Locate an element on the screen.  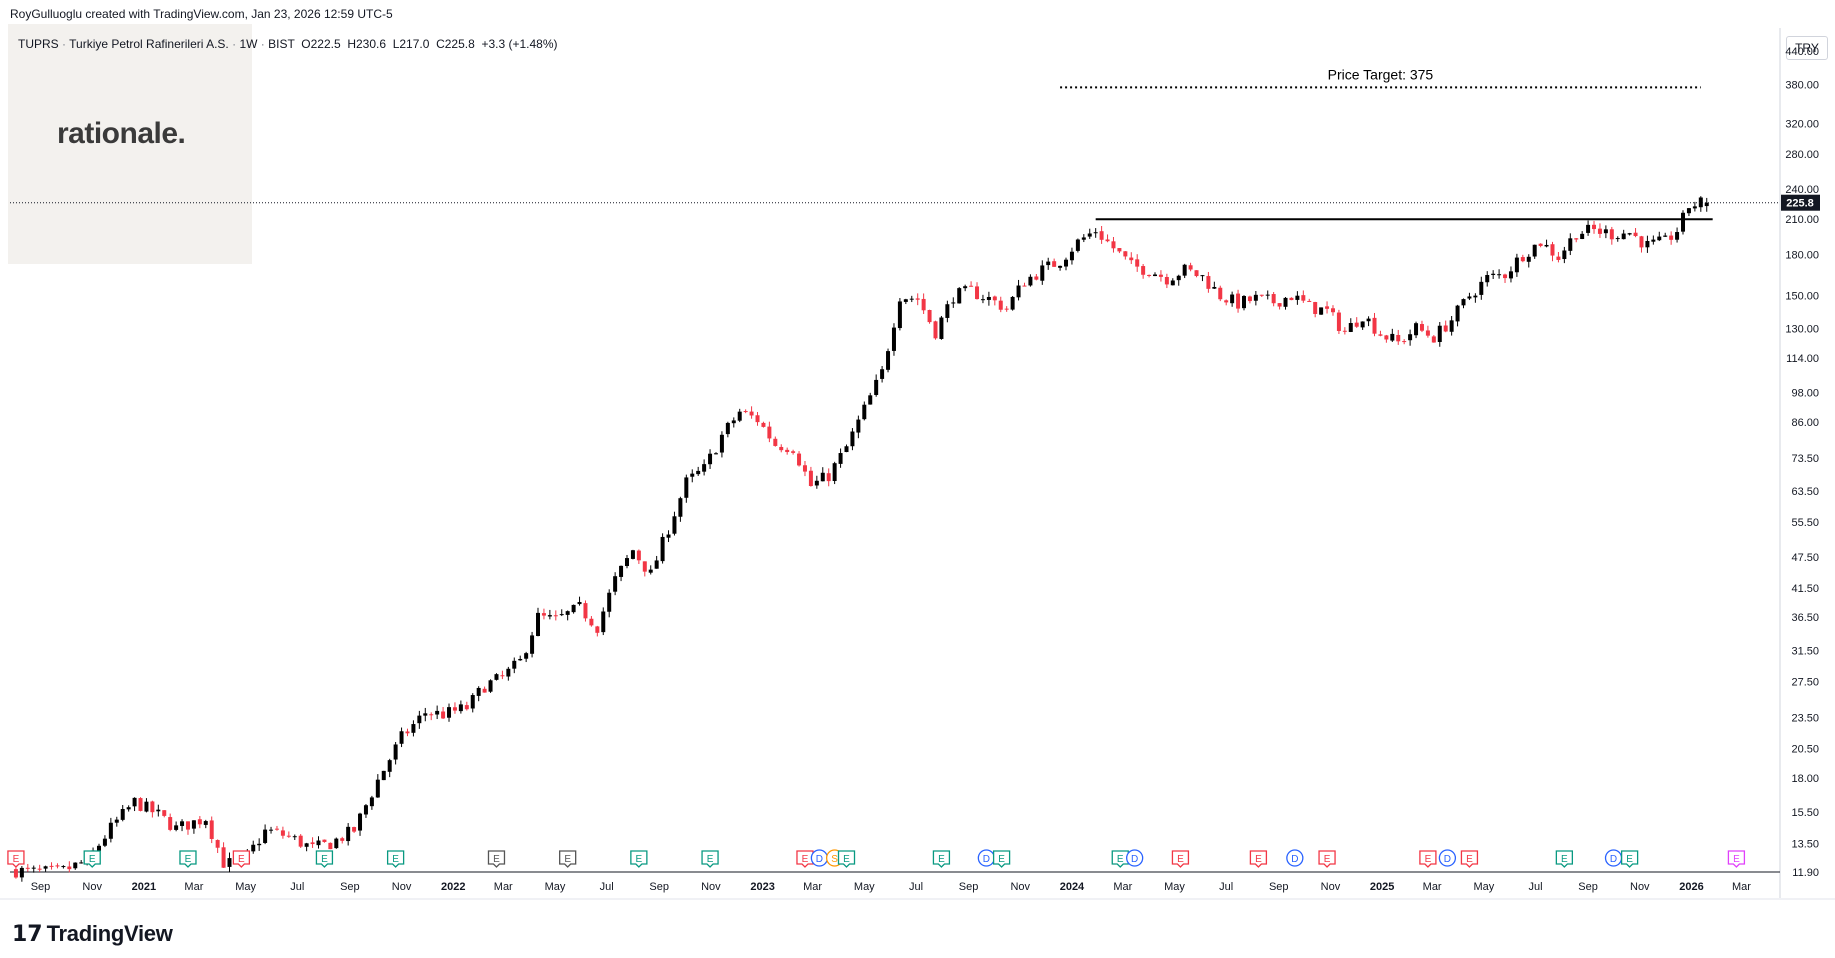
time-tick-label: 2026 is located at coordinates (1691, 887).